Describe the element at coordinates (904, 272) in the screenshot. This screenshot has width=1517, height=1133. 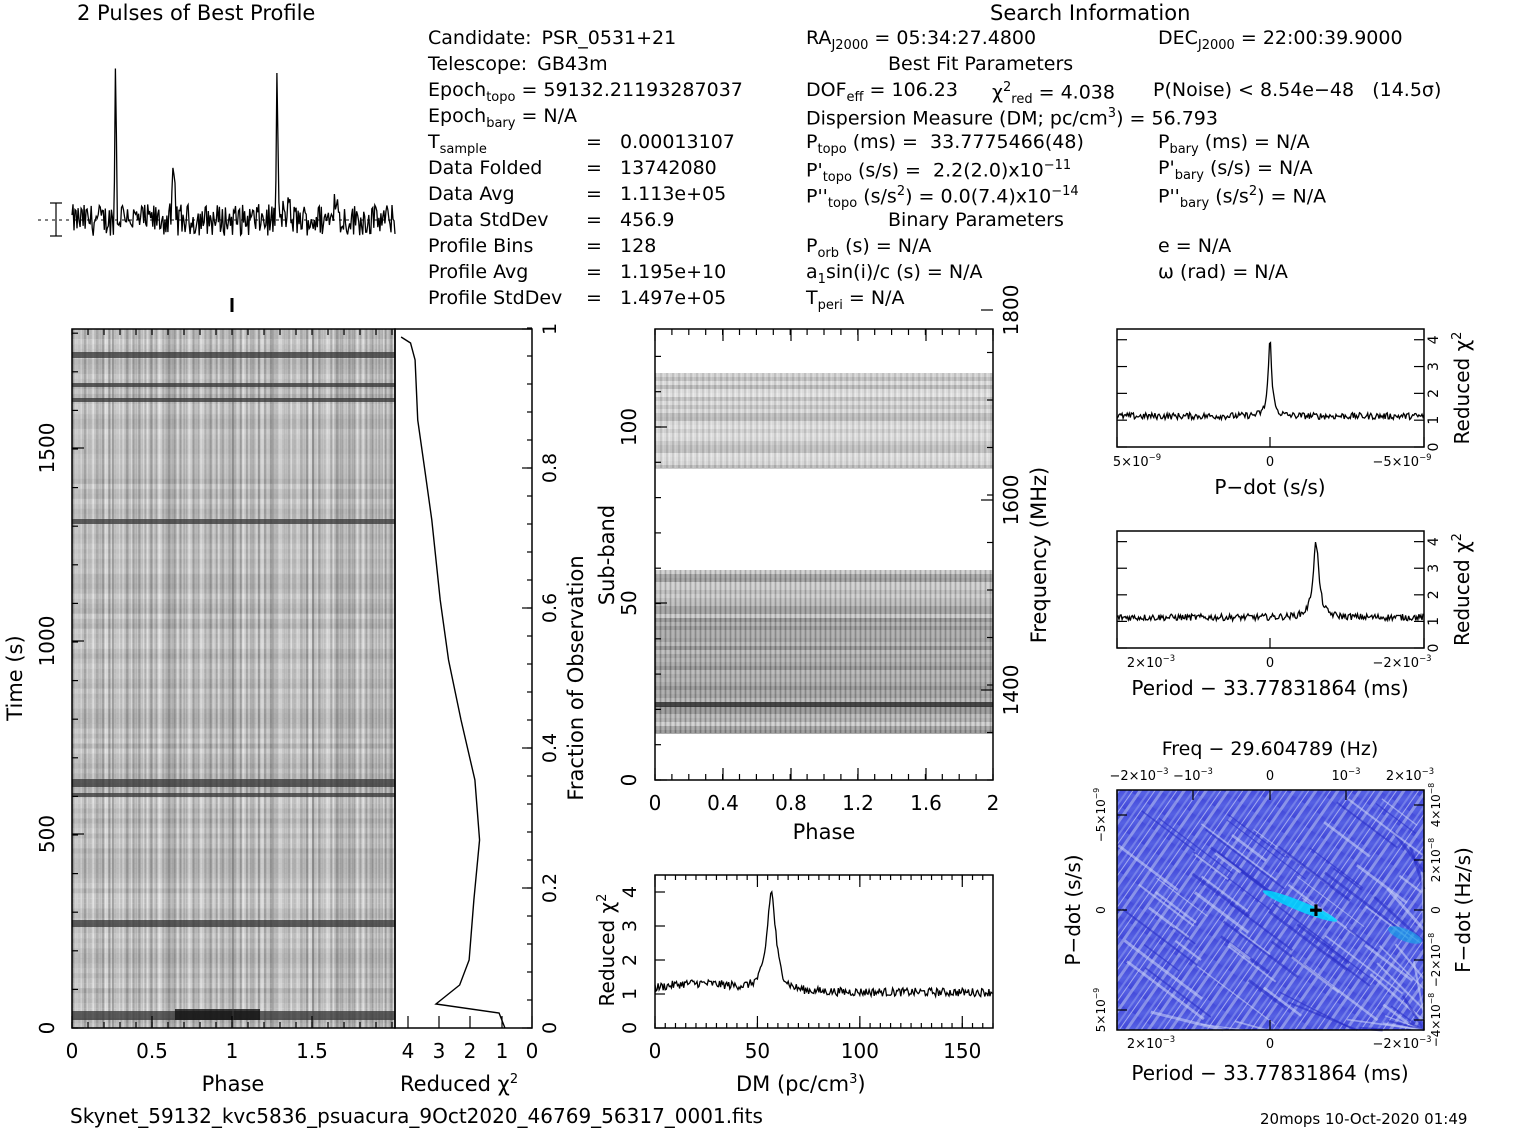
I see `a1sini: sin(i)/c (s) = N/A` at that location.